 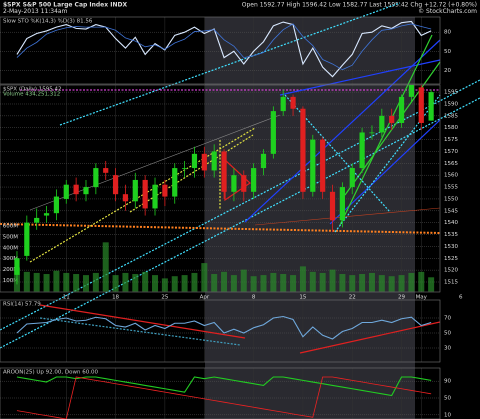 What do you see at coordinates (451, 235) in the screenshot?
I see `y-tick-label: 1535` at bounding box center [451, 235].